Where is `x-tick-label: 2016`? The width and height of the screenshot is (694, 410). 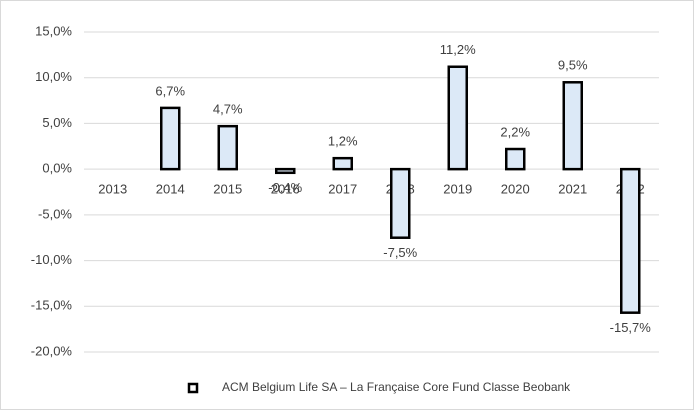 x-tick-label: 2016 is located at coordinates (285, 189).